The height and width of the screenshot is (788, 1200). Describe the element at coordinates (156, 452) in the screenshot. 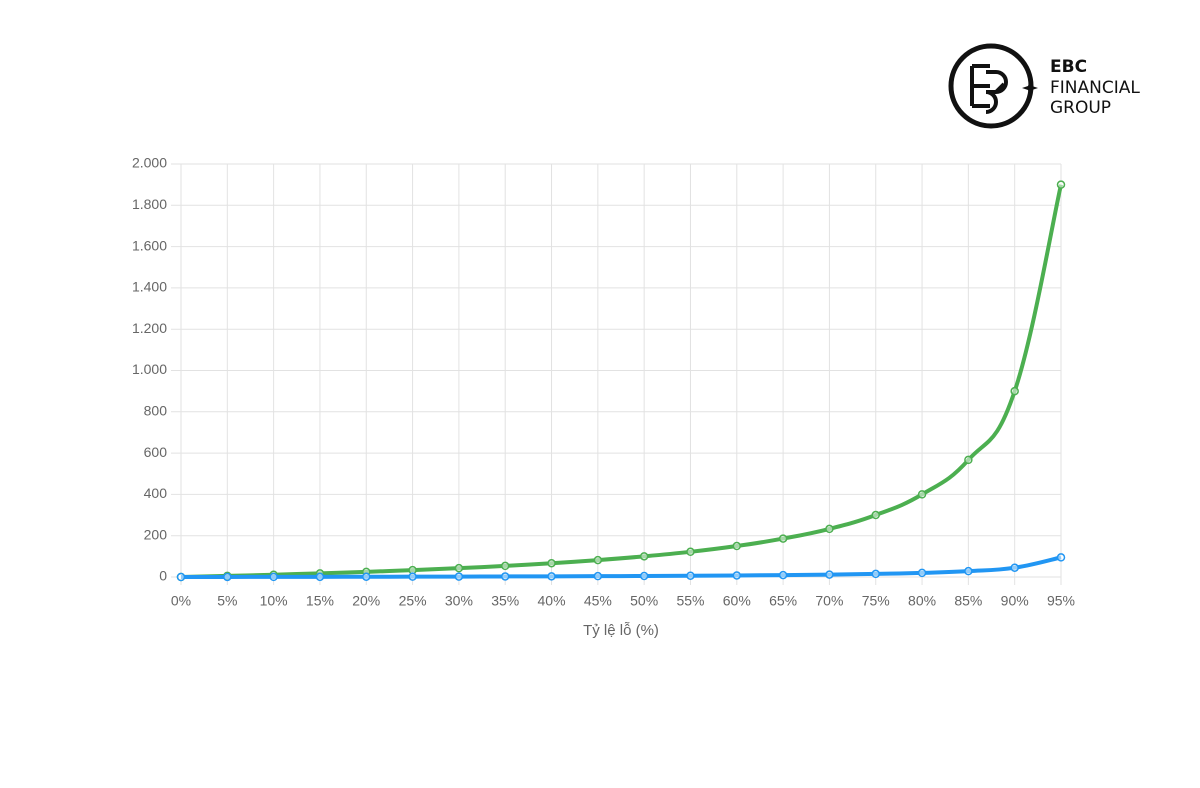

I see `y-tick-label: 600` at that location.